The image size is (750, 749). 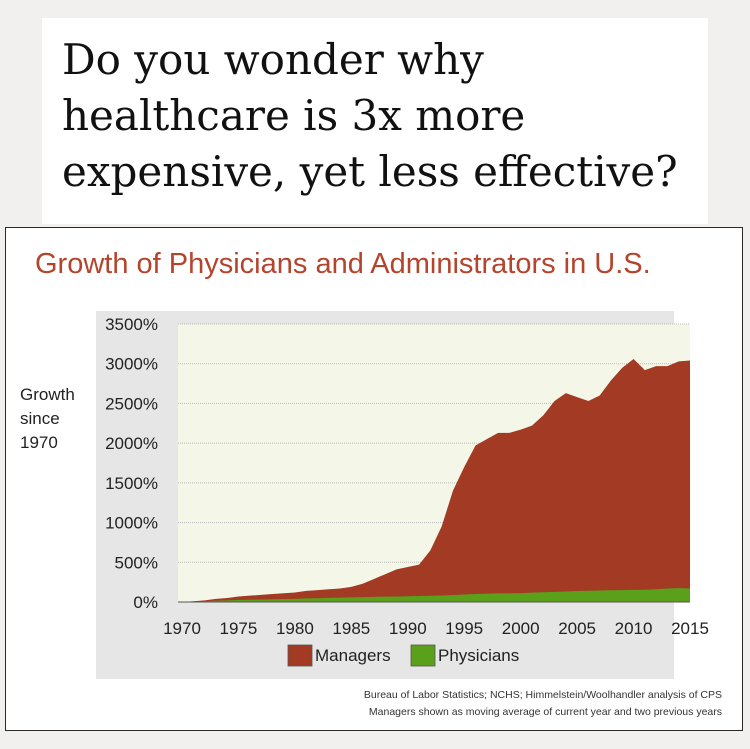 What do you see at coordinates (131, 443) in the screenshot?
I see `y-tick-label: 2000%` at bounding box center [131, 443].